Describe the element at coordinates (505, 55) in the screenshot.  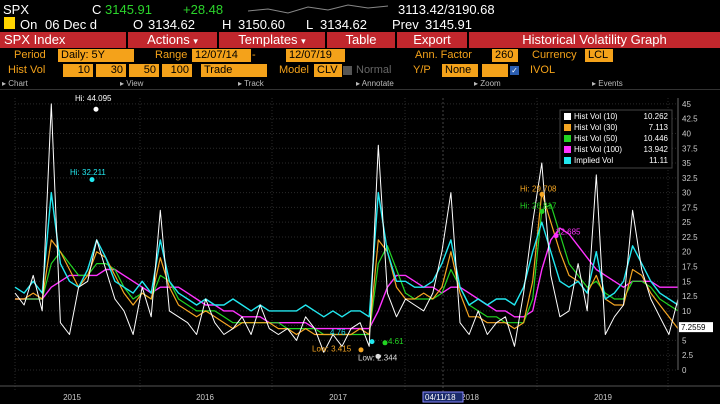
I see `ann-factor-input: 260` at that location.